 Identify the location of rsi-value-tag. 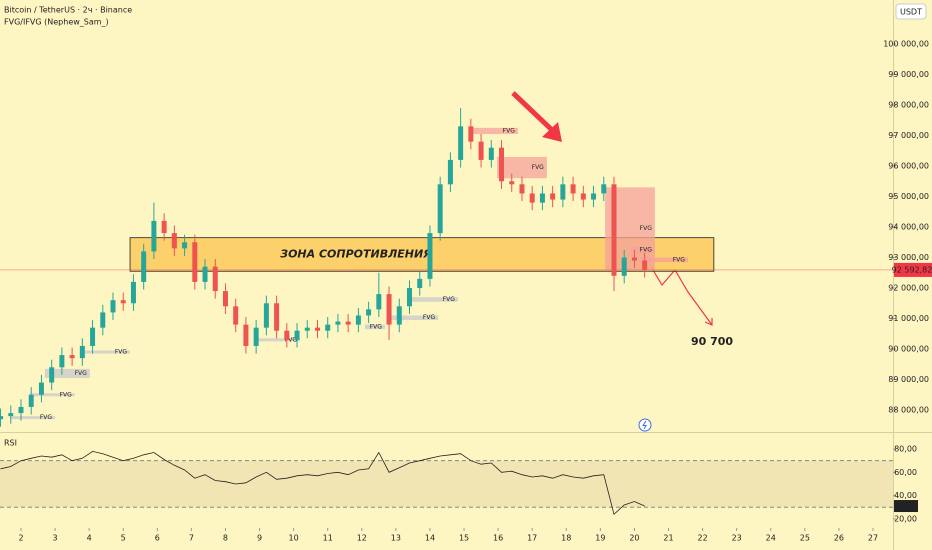
(906, 506).